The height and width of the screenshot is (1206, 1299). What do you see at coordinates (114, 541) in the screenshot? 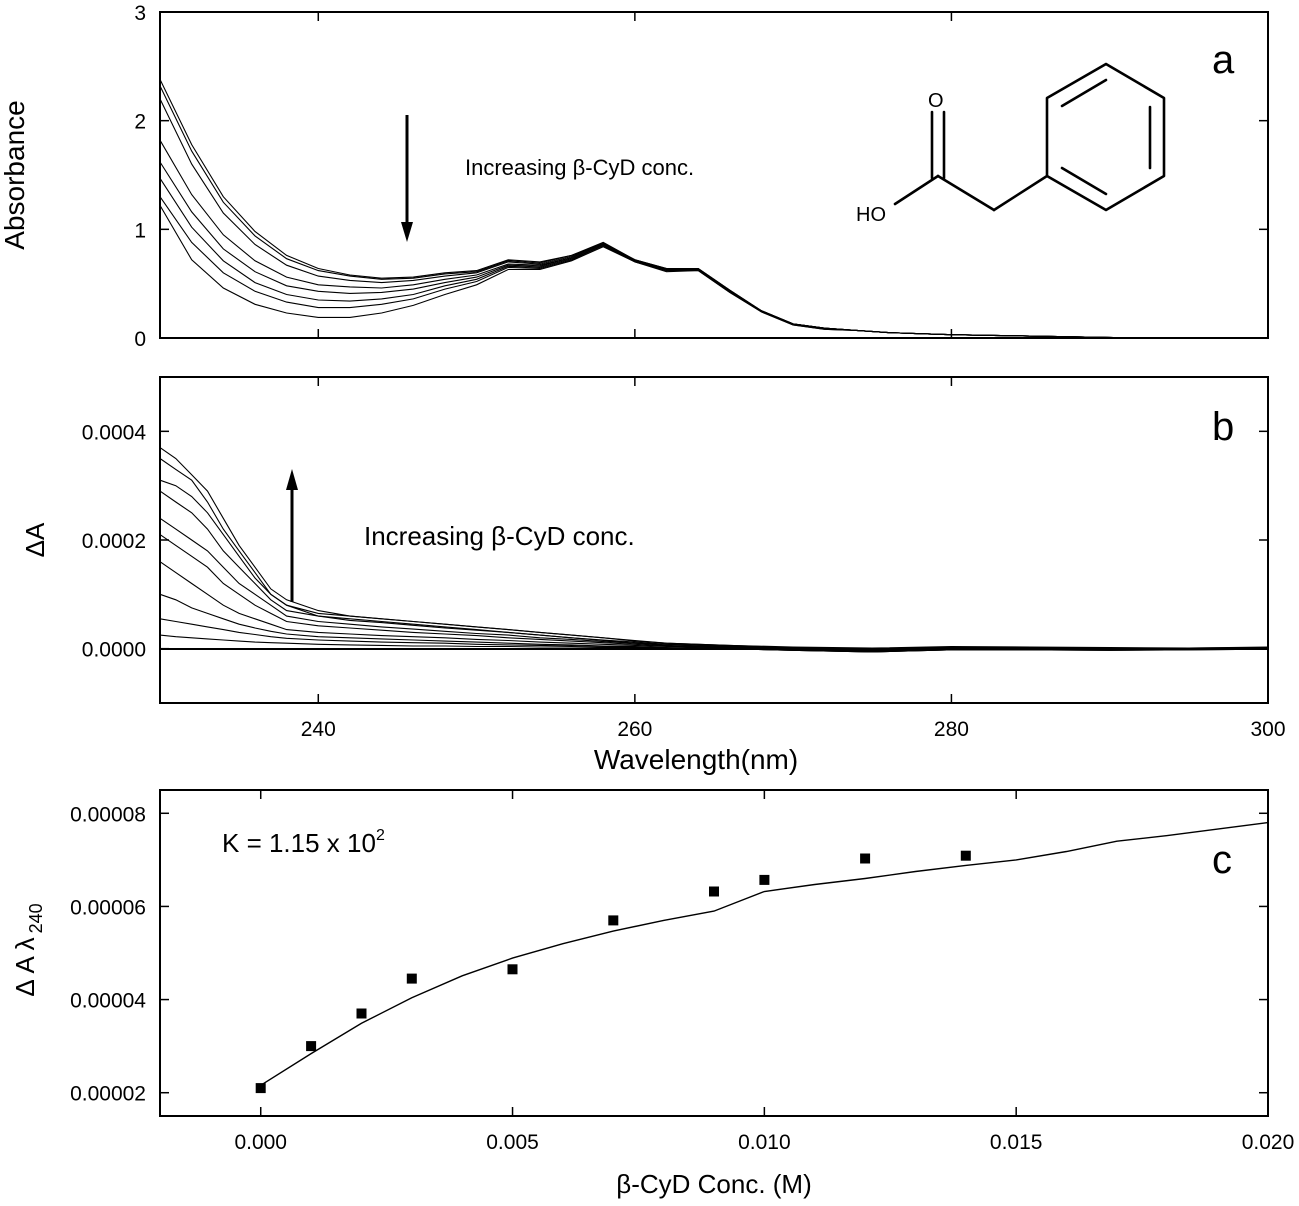
I see `panel-1-ytick-label: 0.0002` at bounding box center [114, 541].